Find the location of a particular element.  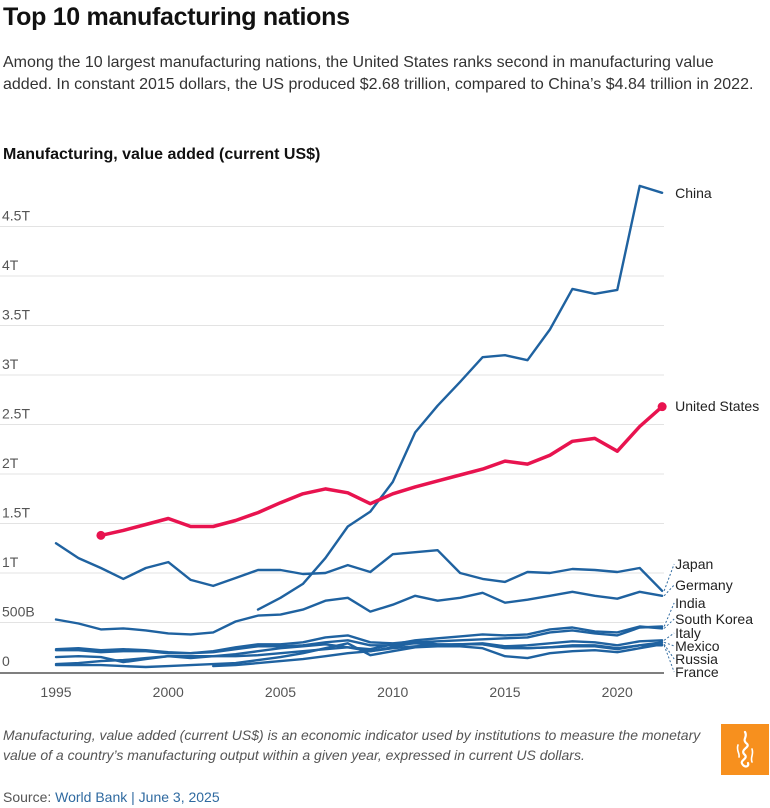

label-leader-russia is located at coordinates (669, 651).